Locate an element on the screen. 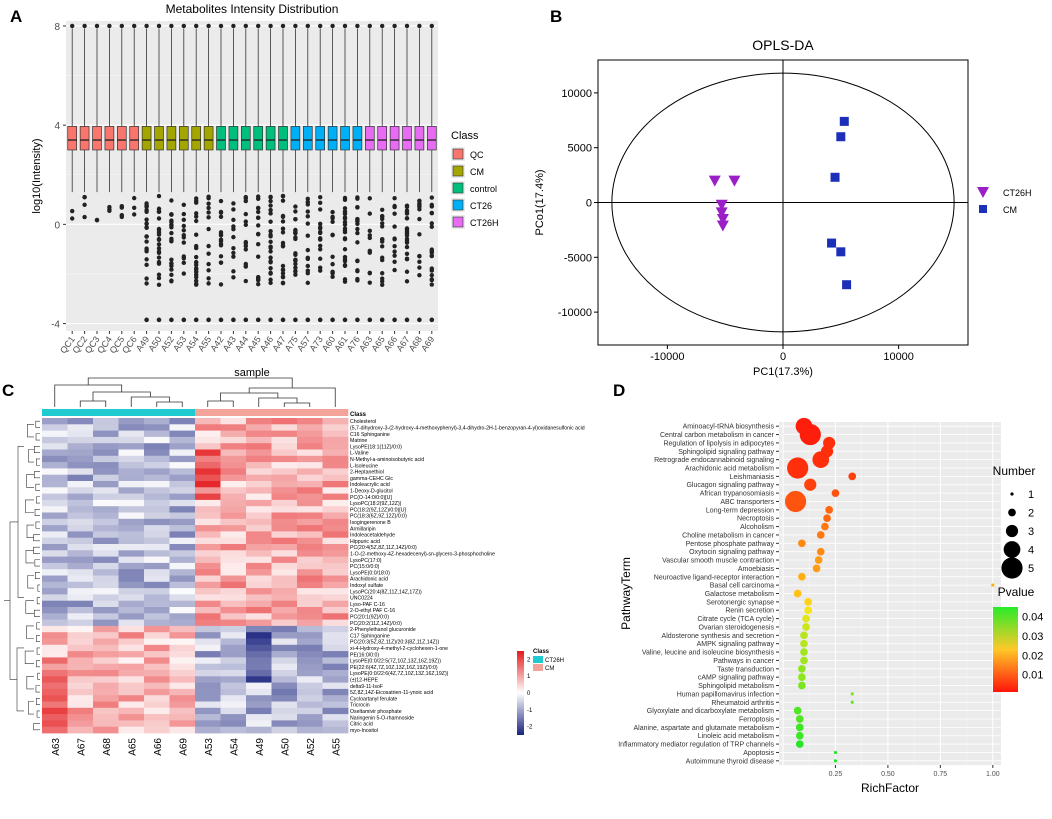 This screenshot has width=1052, height=819. pathway-label: Retrograde endocannabinoid signaling is located at coordinates (714, 460).